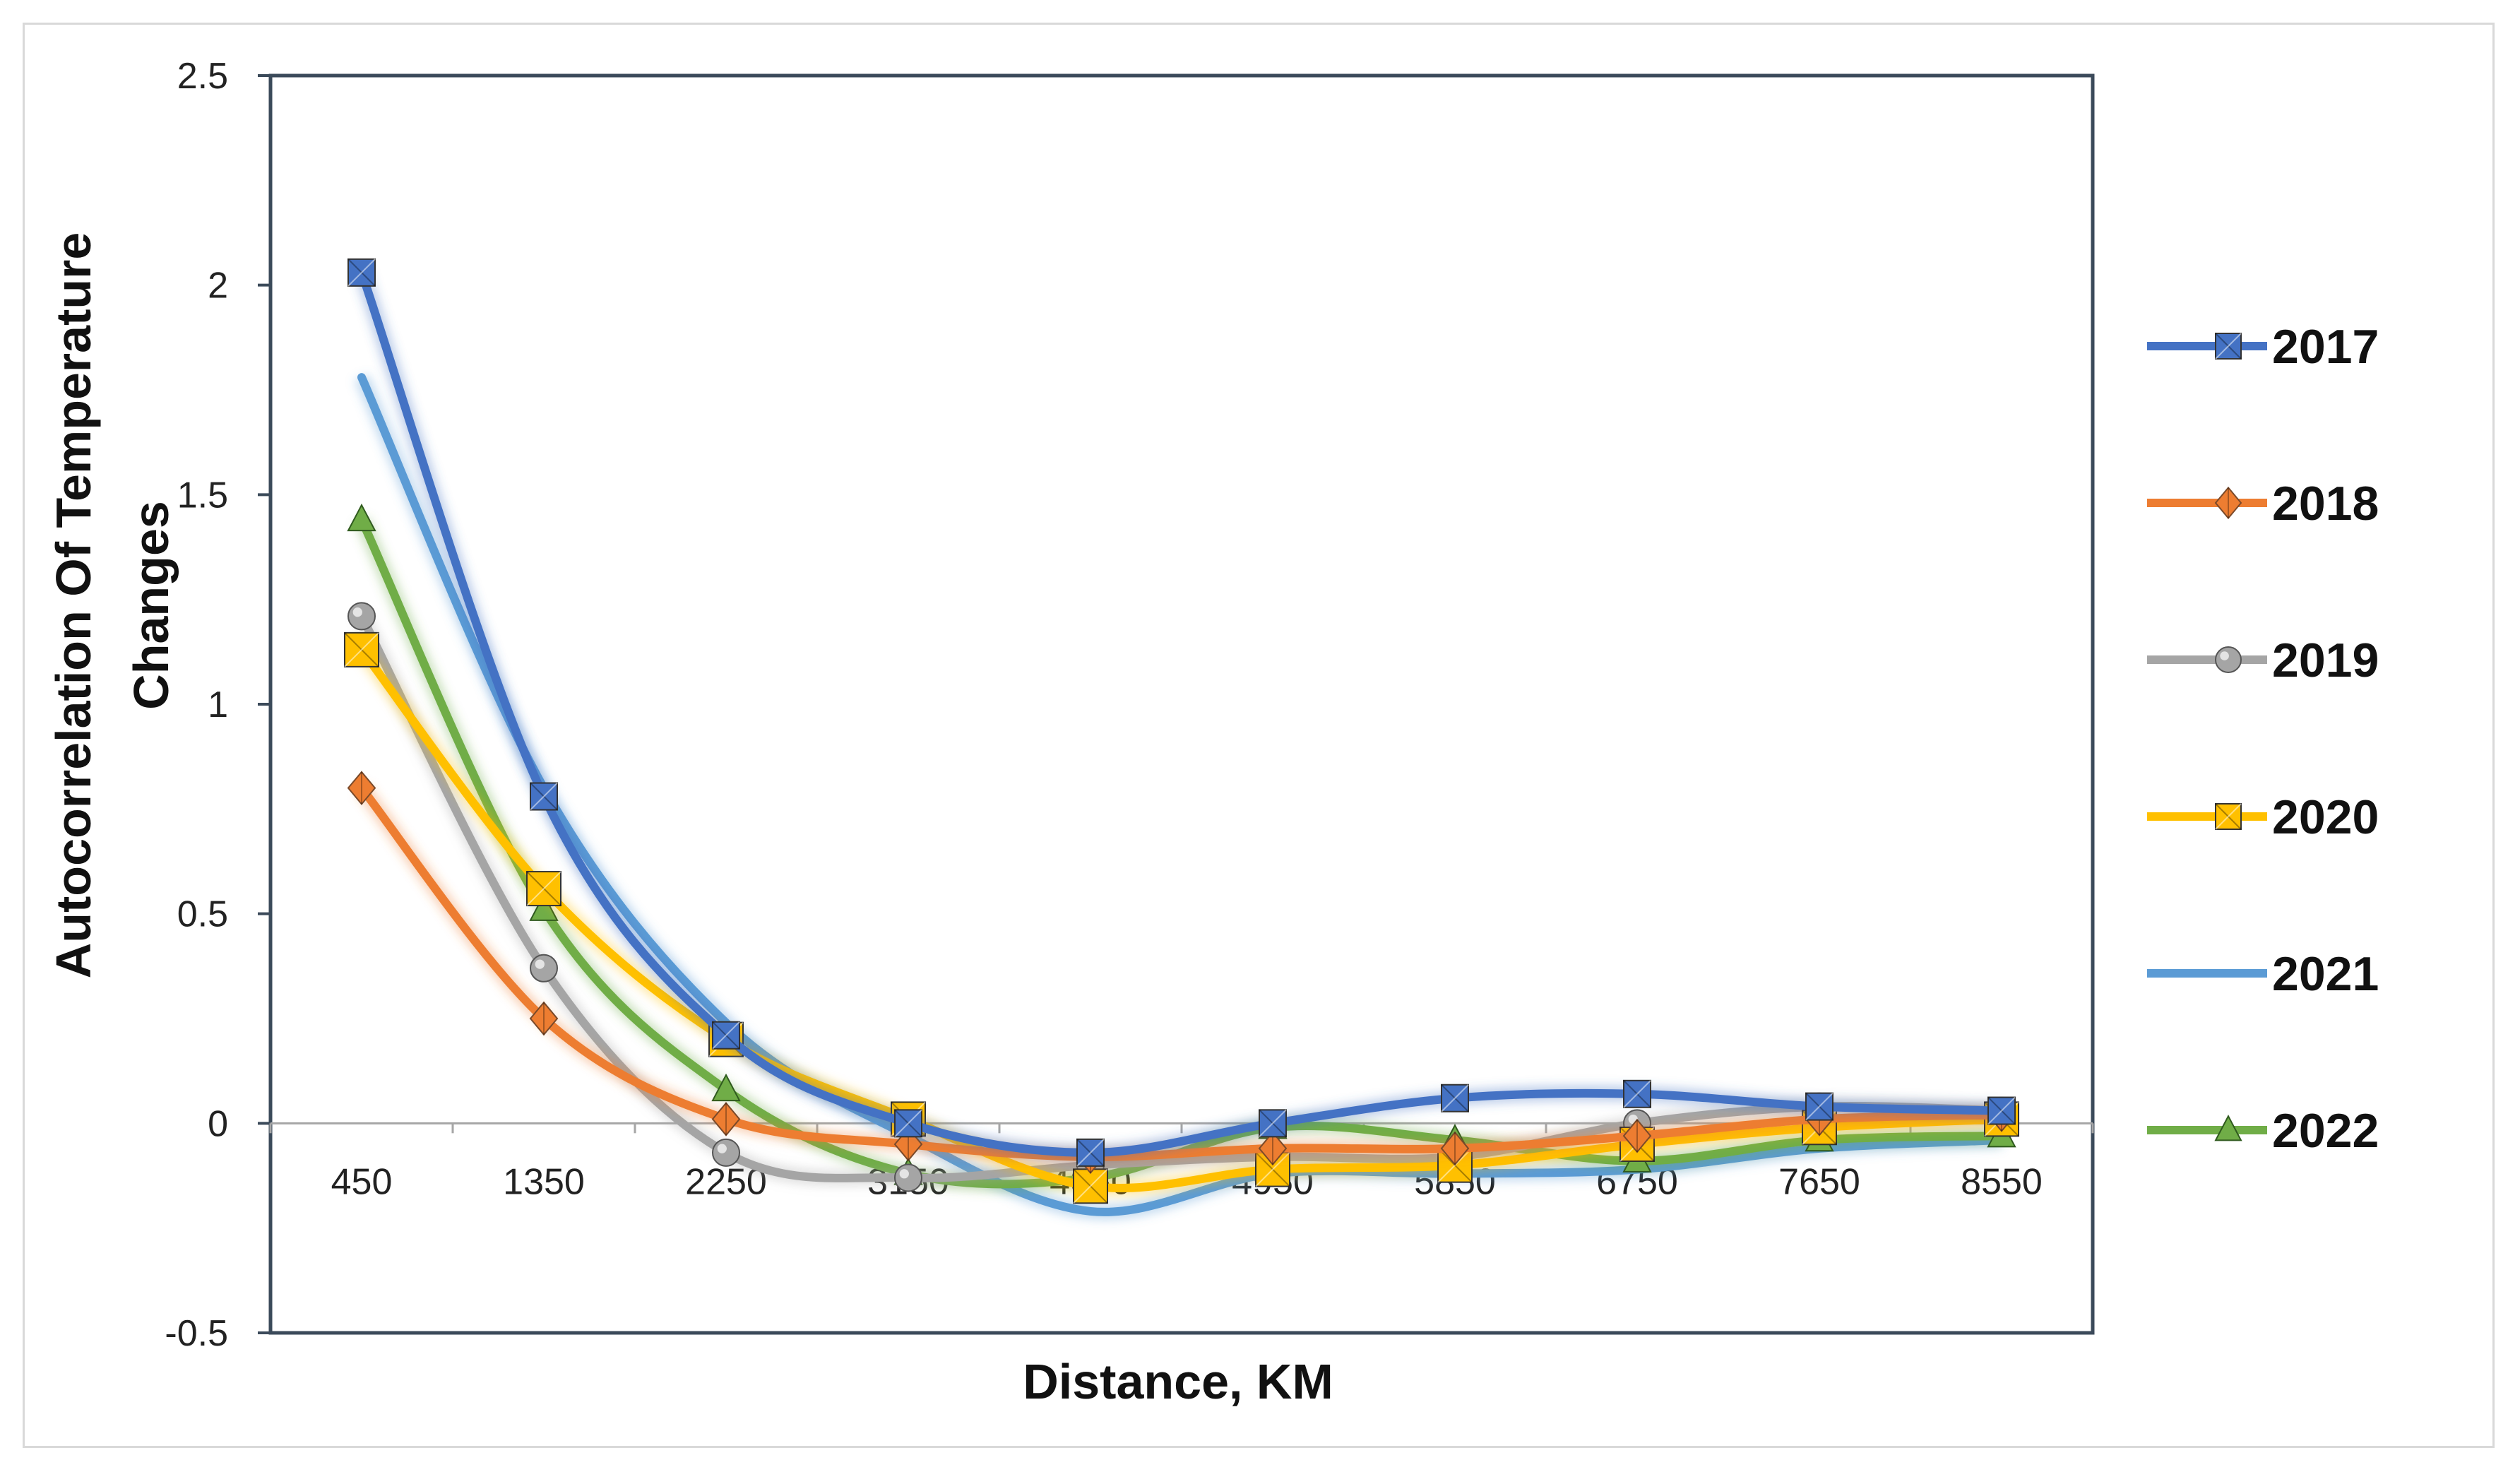  Describe the element at coordinates (2263, 817) in the screenshot. I see `legend-item: 2020` at that location.